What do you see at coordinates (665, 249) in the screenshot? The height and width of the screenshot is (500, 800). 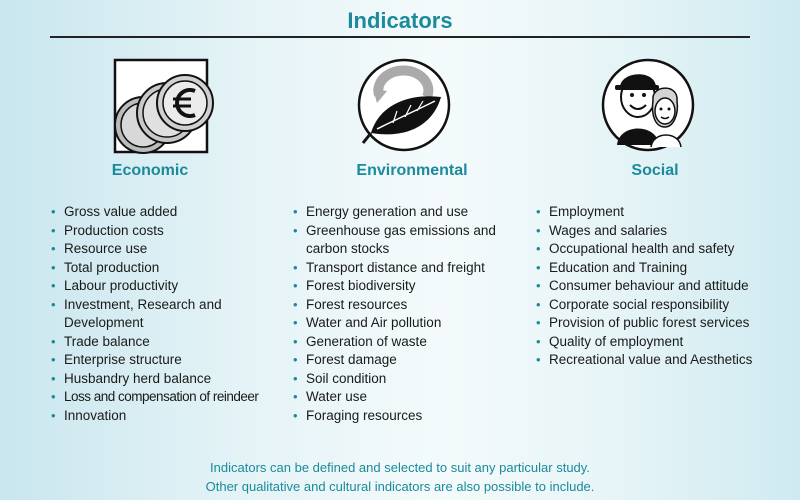 I see `list-item: Occupational health and safety` at bounding box center [665, 249].